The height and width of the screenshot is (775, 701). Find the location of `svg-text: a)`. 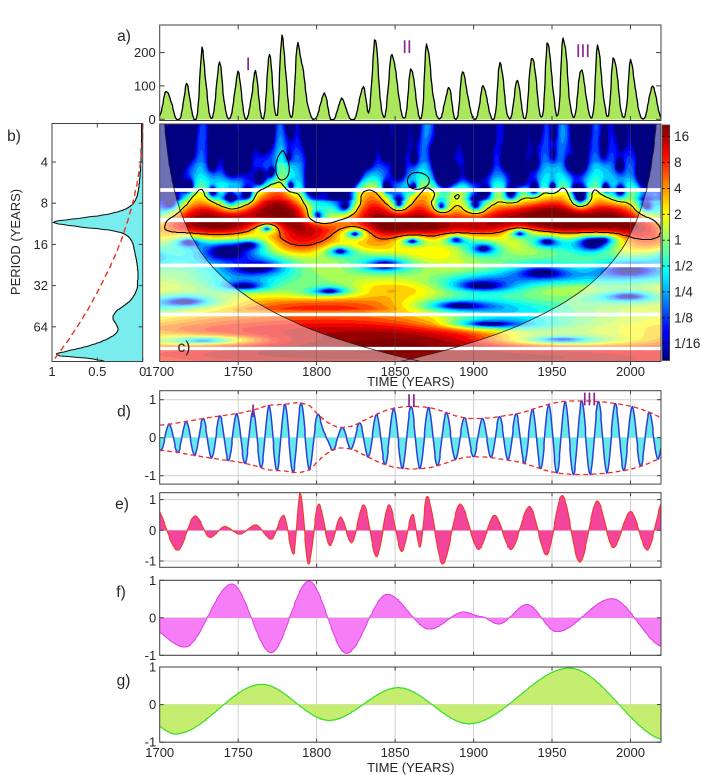

svg-text: a) is located at coordinates (124, 36).